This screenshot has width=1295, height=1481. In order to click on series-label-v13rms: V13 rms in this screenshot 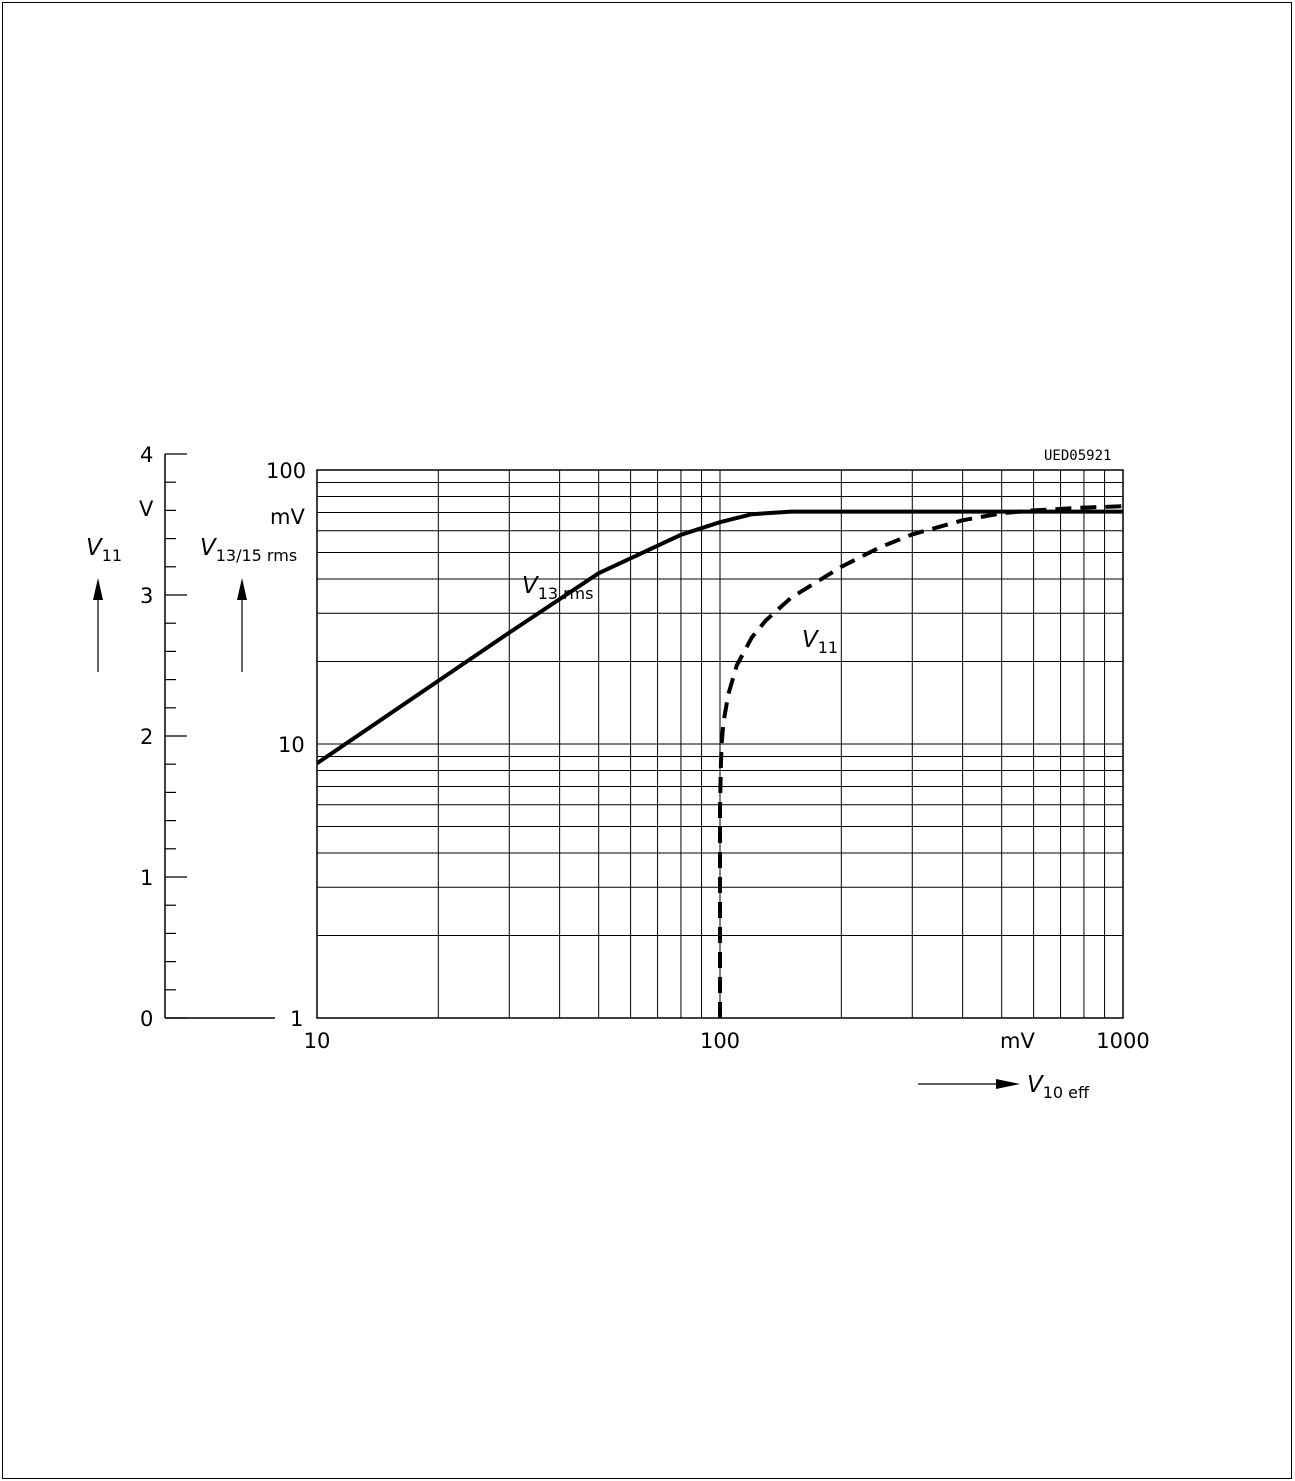, I will do `click(557, 588)`.